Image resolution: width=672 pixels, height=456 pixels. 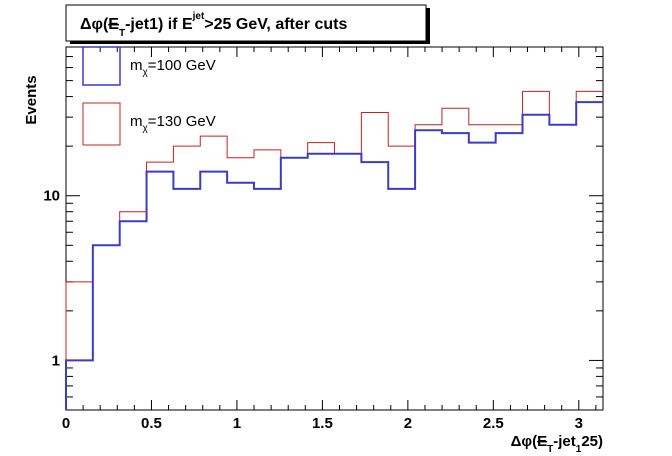 I want to click on title-post: >25 GeV, after cuts, so click(x=275, y=24).